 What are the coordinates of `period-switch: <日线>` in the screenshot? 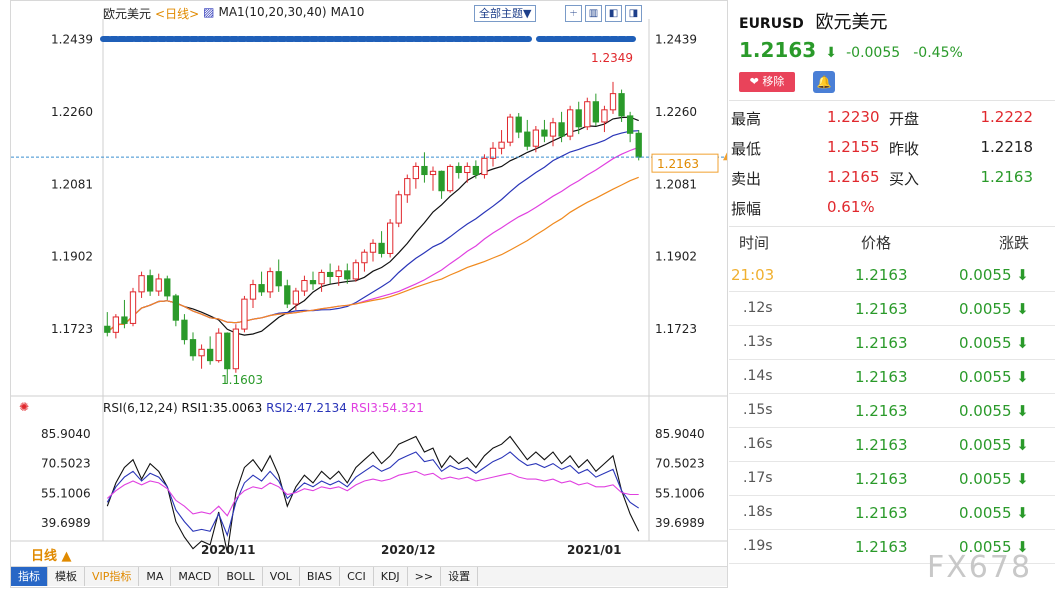 It's located at (177, 14).